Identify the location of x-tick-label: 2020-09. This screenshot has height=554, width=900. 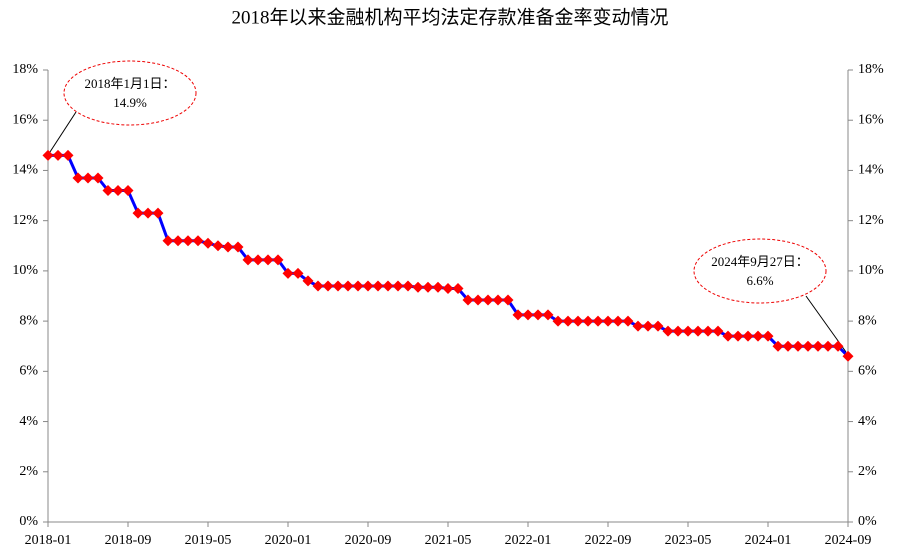
(368, 540).